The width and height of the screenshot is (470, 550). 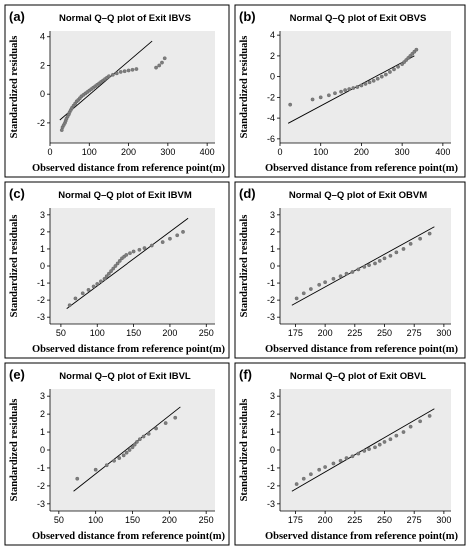 What do you see at coordinates (95, 520) in the screenshot?
I see `x-tick-label: 100` at bounding box center [95, 520].